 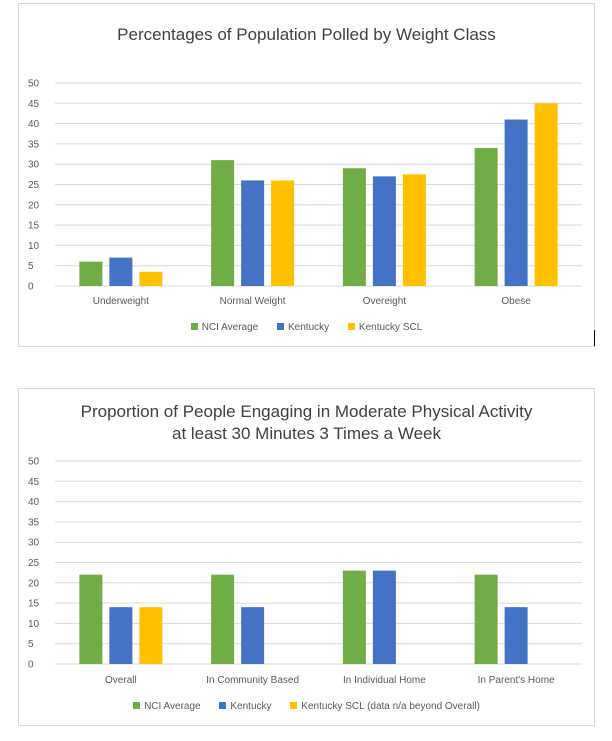 What do you see at coordinates (121, 680) in the screenshot?
I see `x-category-label: Overall` at bounding box center [121, 680].